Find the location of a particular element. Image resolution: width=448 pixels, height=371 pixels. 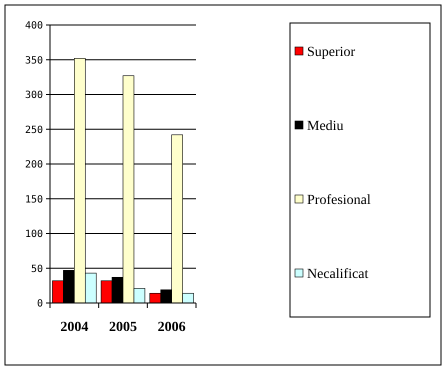

legend-label: Profesional is located at coordinates (339, 200).